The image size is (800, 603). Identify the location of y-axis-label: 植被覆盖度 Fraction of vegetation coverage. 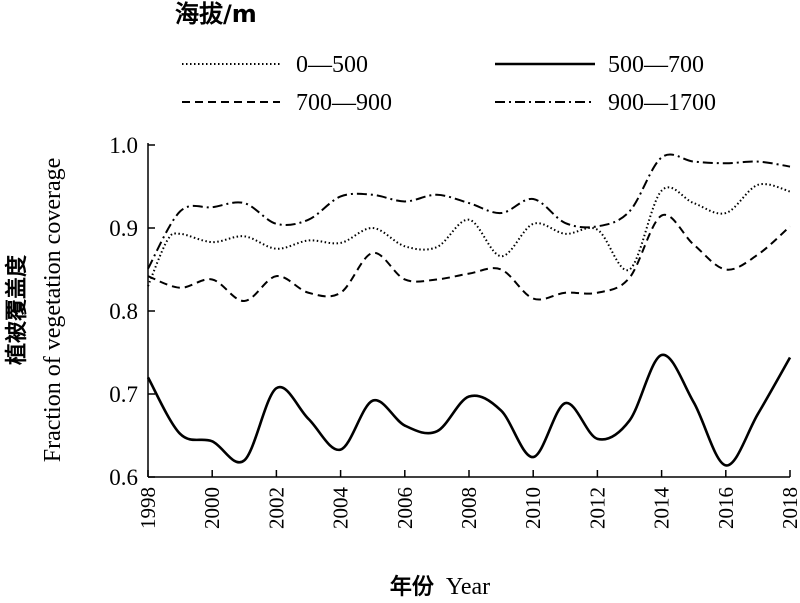
(35, 310).